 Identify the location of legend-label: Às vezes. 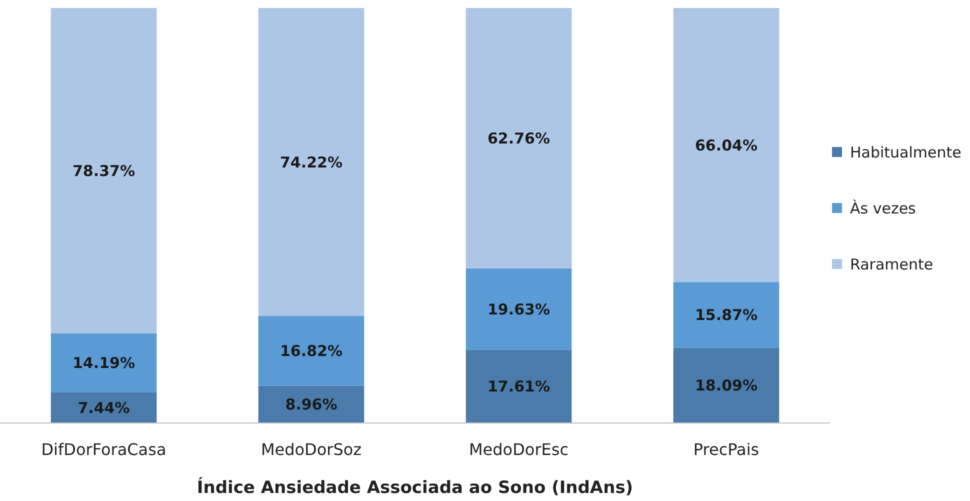
(883, 208).